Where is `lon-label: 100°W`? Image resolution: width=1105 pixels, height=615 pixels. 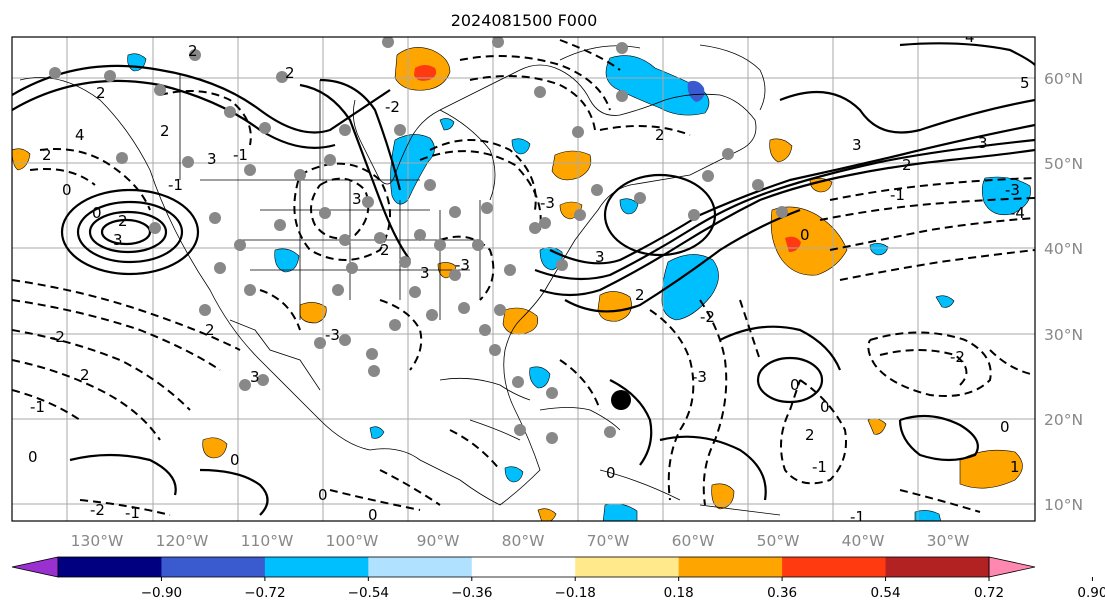
lon-label: 100°W is located at coordinates (352, 541).